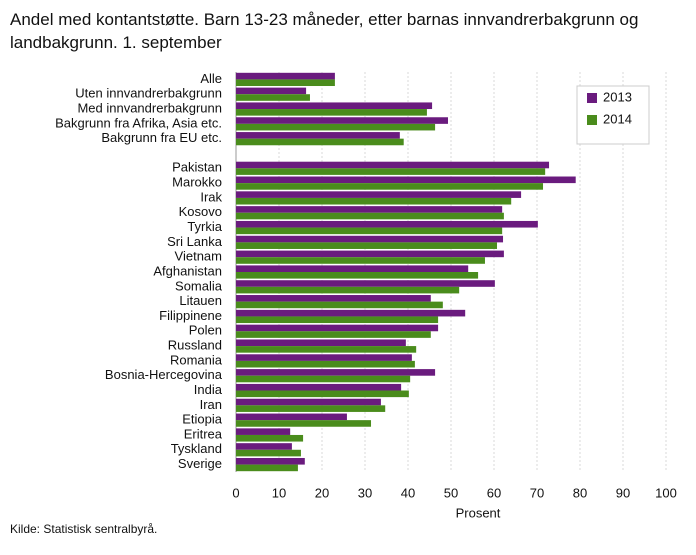 Image resolution: width=696 pixels, height=555 pixels. I want to click on y-tick-label: Marokko, so click(197, 182).